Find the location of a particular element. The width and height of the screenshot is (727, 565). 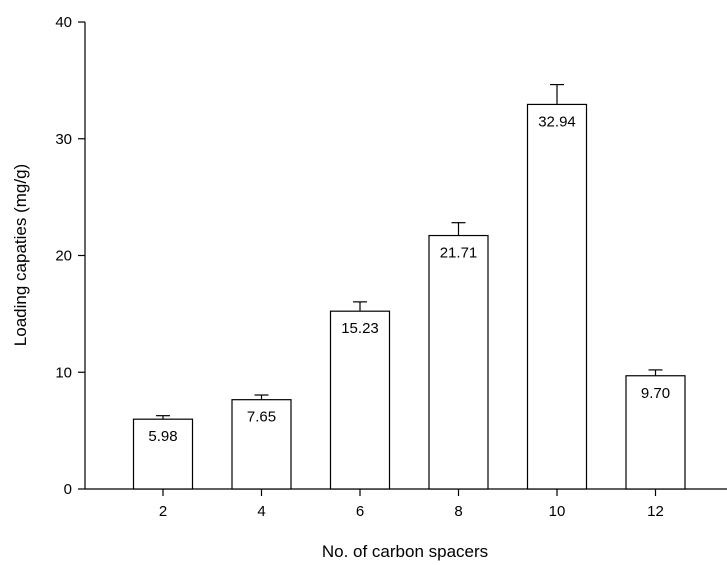

y-tick-label: 40 is located at coordinates (63, 22).